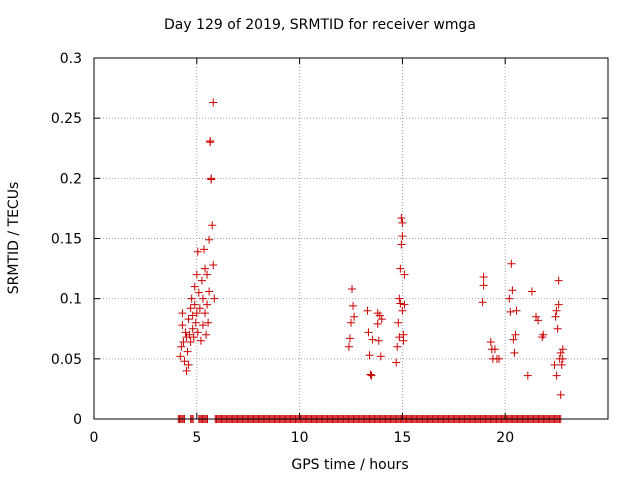  What do you see at coordinates (94, 438) in the screenshot?
I see `x-tick-label: 0` at bounding box center [94, 438].